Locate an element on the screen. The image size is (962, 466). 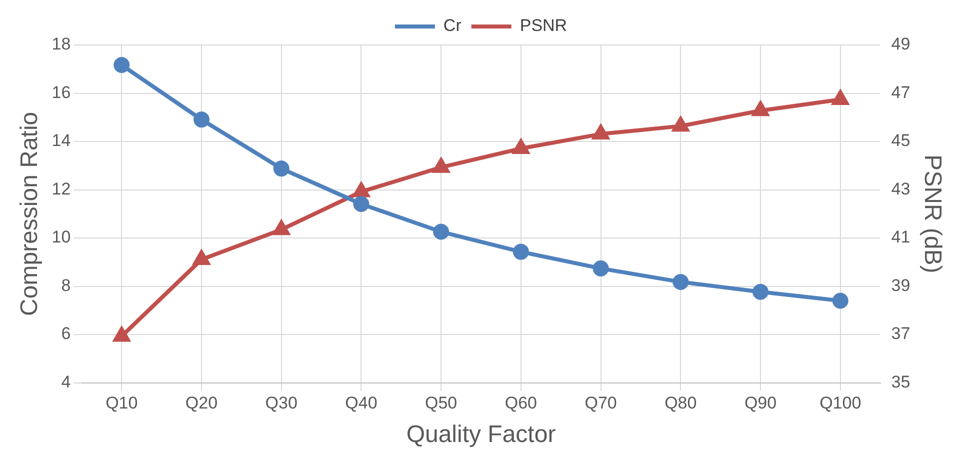
x-tick-label: Q60 is located at coordinates (520, 403).